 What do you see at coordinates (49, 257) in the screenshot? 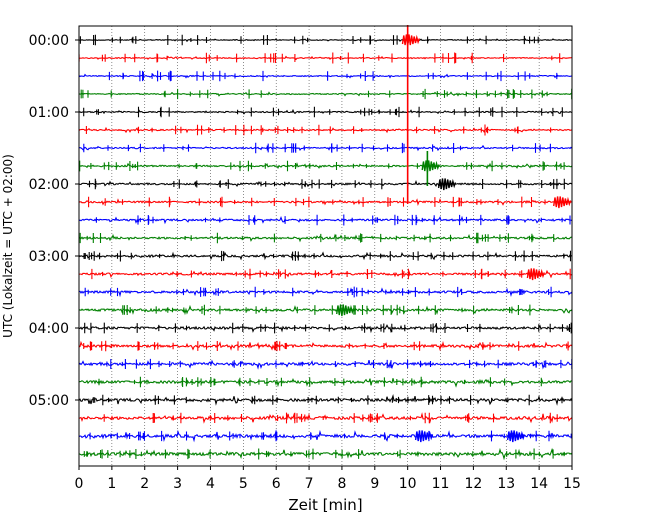
I see `y-tick-label: 03:00` at bounding box center [49, 257].